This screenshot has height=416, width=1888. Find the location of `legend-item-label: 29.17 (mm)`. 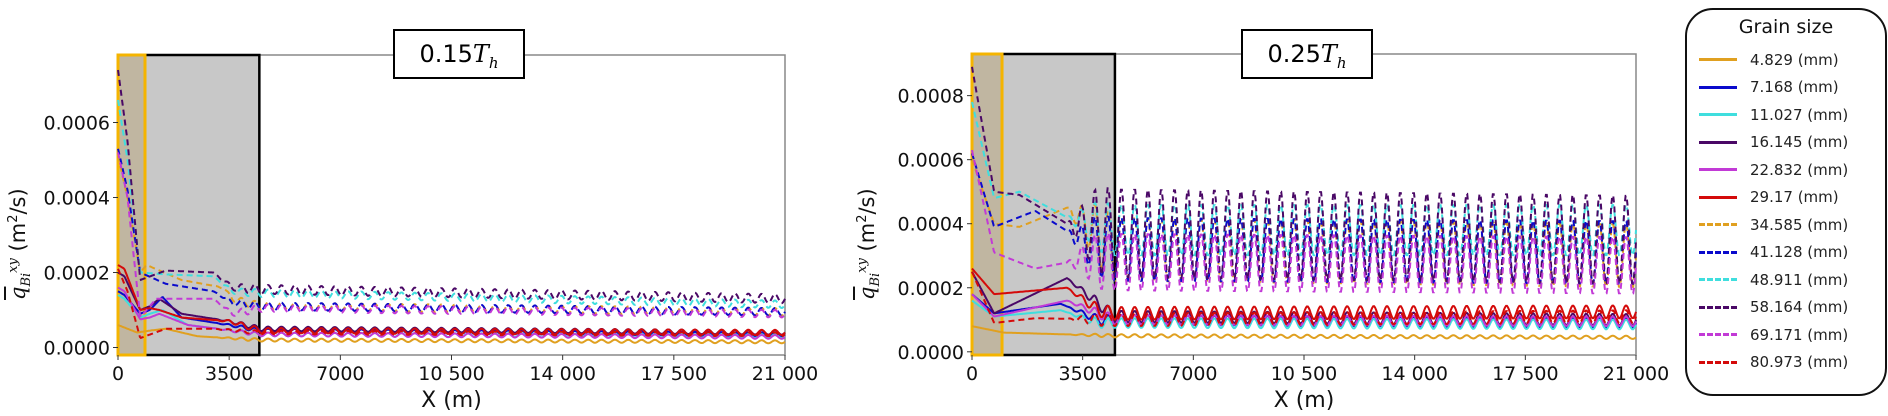

legend-item-label: 29.17 (mm) is located at coordinates (1794, 197).